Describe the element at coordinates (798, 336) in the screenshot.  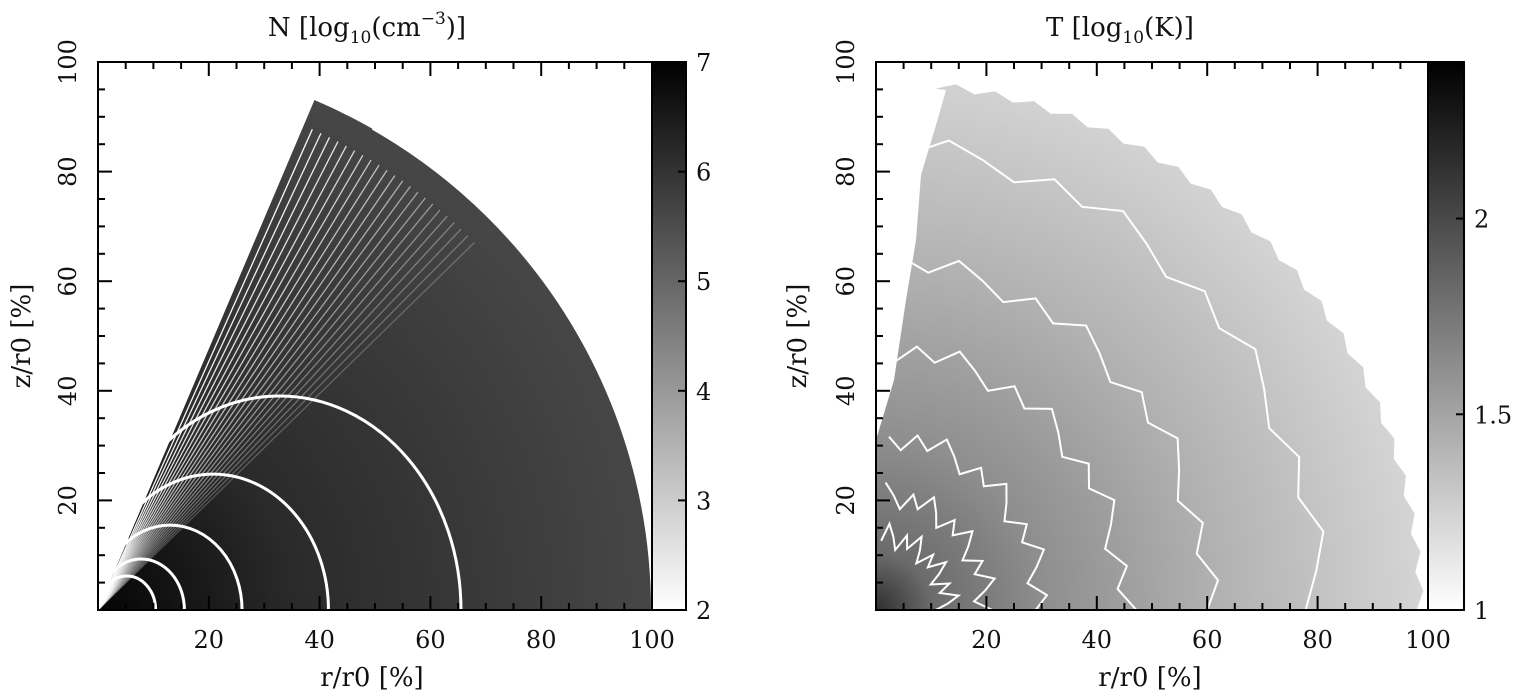
I see `temperature-ylabel: z/r0 [%]` at that location.